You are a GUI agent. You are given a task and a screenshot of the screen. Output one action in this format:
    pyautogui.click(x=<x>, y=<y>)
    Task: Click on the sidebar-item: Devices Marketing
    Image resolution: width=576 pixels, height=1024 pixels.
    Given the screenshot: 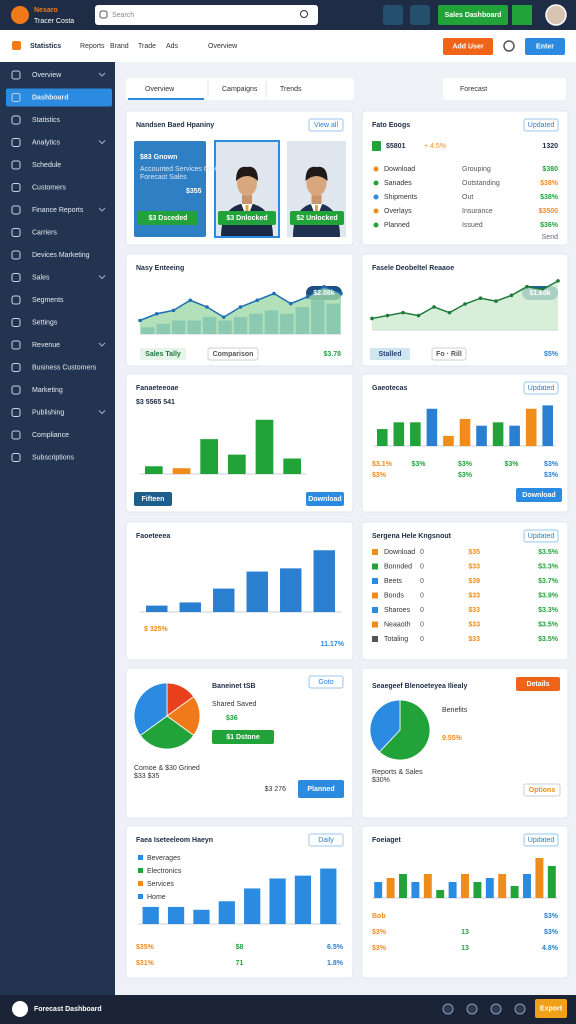 What is the action you would take?
    pyautogui.click(x=61, y=255)
    